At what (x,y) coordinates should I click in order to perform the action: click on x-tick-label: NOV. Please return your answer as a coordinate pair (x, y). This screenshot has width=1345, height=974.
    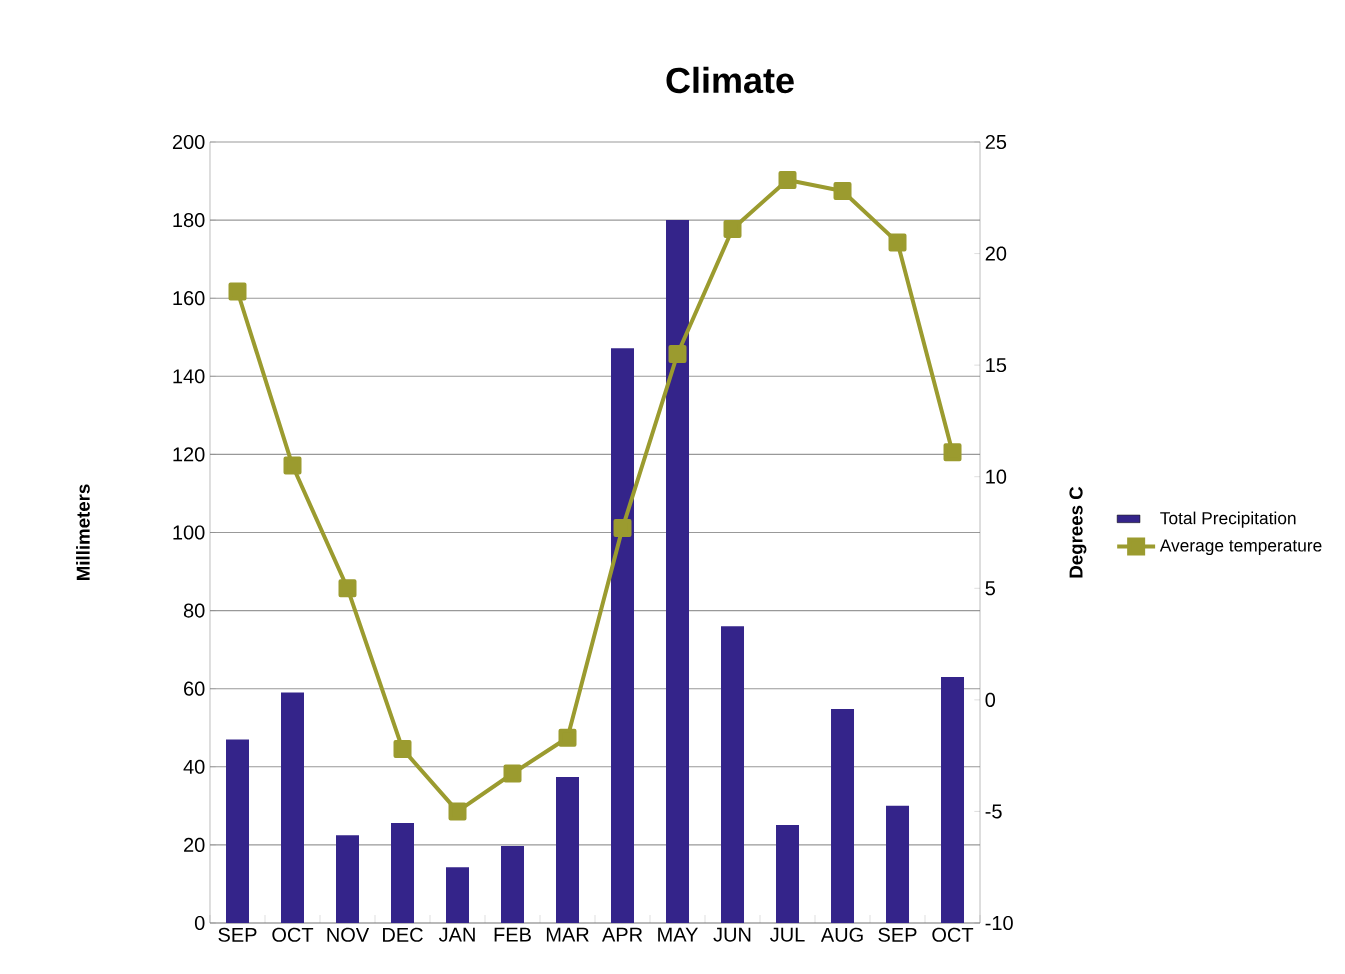
    Looking at the image, I should click on (348, 934).